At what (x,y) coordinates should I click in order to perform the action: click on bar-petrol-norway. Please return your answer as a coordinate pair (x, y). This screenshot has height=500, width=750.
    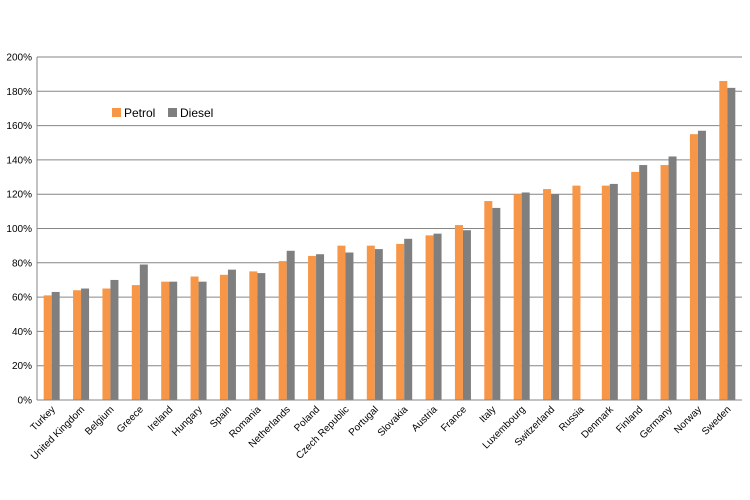
    Looking at the image, I should click on (693, 267).